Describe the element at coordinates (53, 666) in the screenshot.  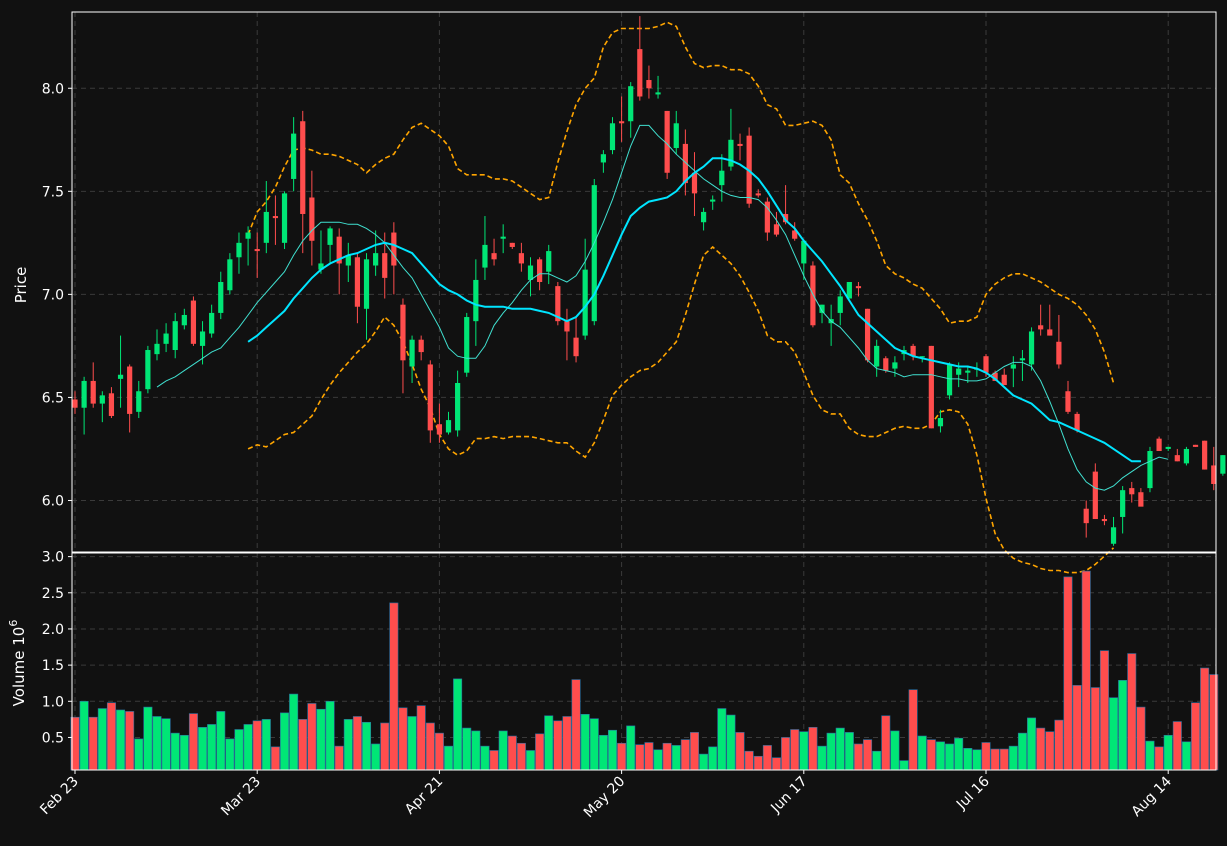
I see `volume-ytick-label: 1.5` at that location.